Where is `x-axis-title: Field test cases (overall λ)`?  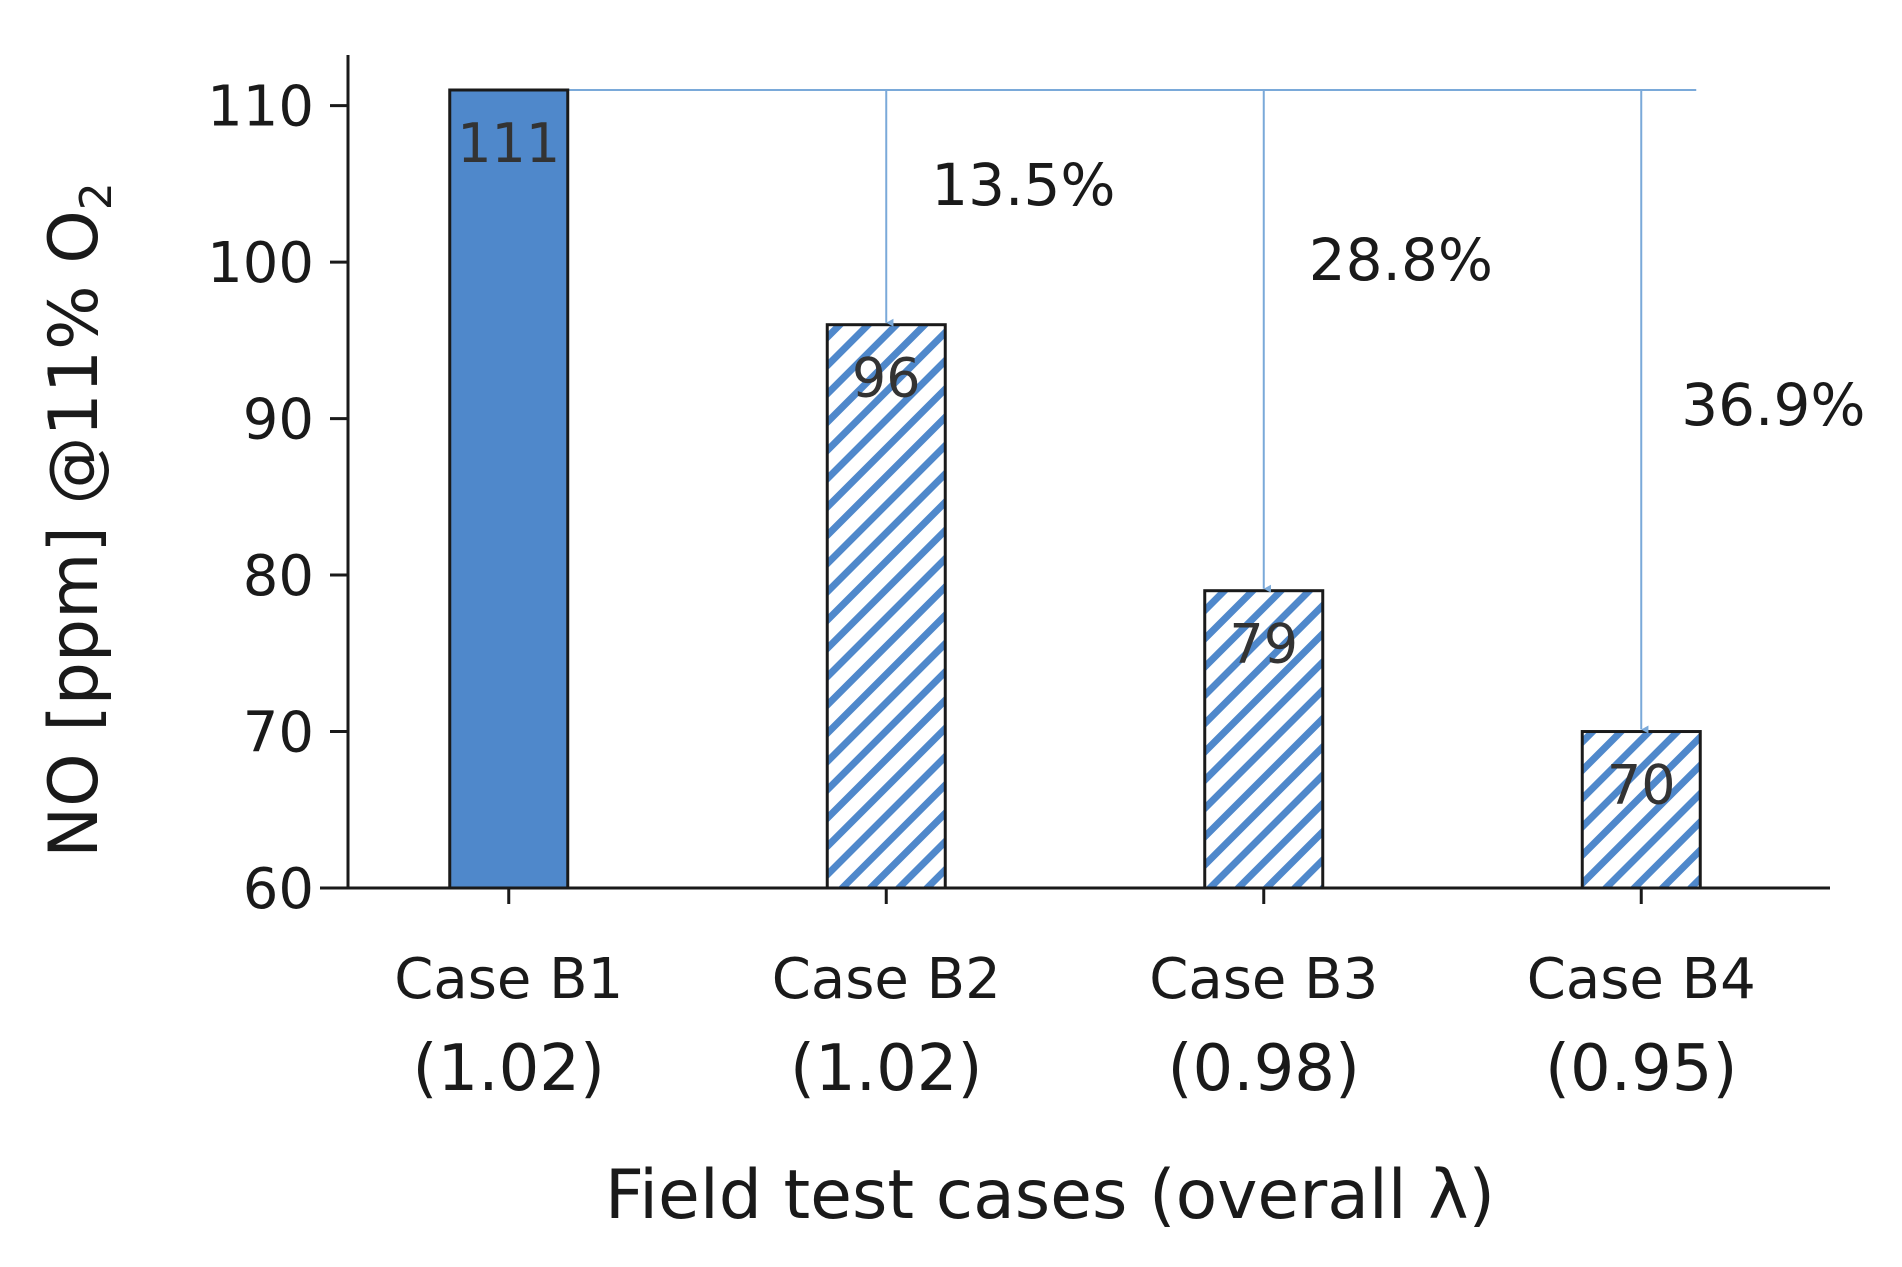
x-axis-title: Field test cases (overall λ) is located at coordinates (1050, 1195).